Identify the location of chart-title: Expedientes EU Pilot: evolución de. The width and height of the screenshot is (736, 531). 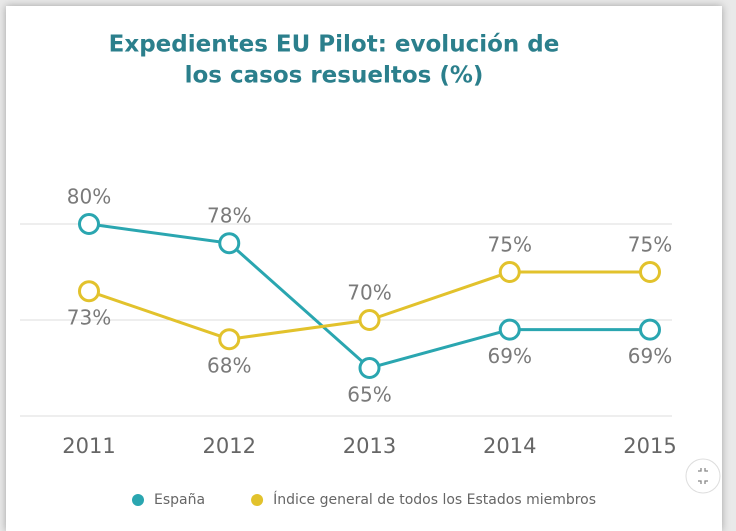
(334, 45).